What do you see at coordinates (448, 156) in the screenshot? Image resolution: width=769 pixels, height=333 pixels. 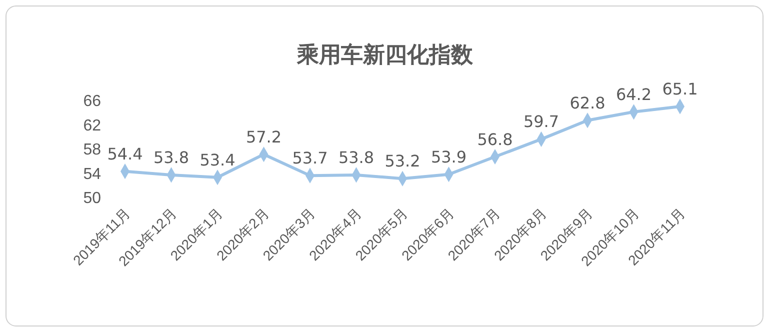 I see `data-label: 53.9` at bounding box center [448, 156].